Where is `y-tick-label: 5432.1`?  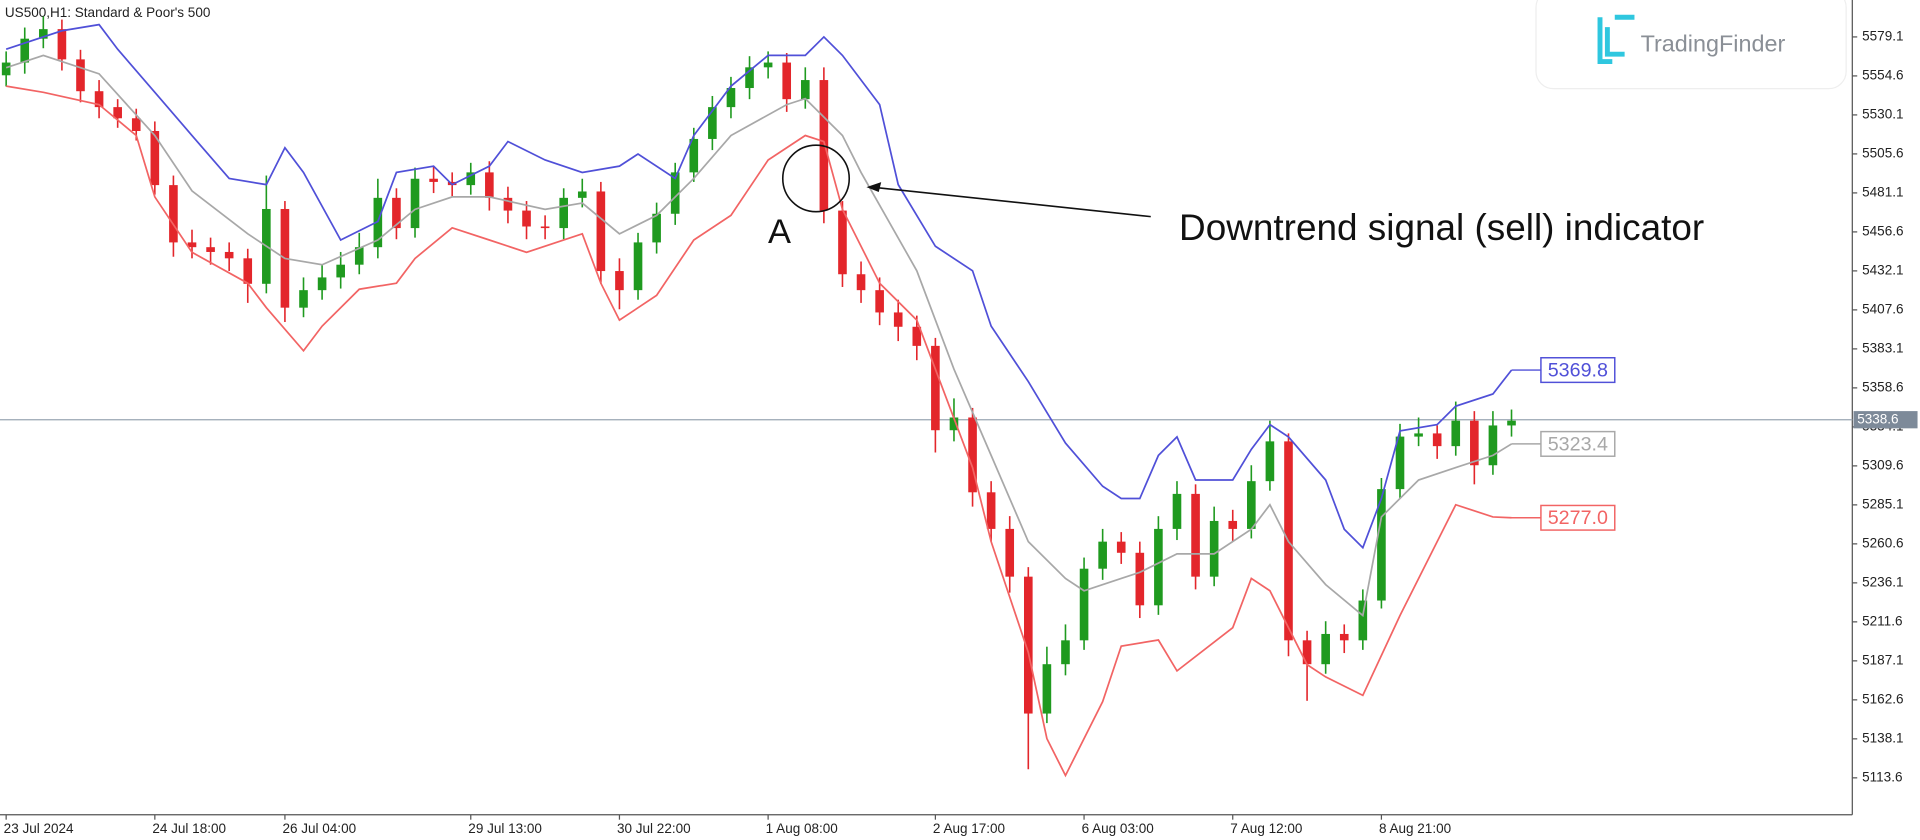
y-tick-label: 5432.1 is located at coordinates (1882, 269).